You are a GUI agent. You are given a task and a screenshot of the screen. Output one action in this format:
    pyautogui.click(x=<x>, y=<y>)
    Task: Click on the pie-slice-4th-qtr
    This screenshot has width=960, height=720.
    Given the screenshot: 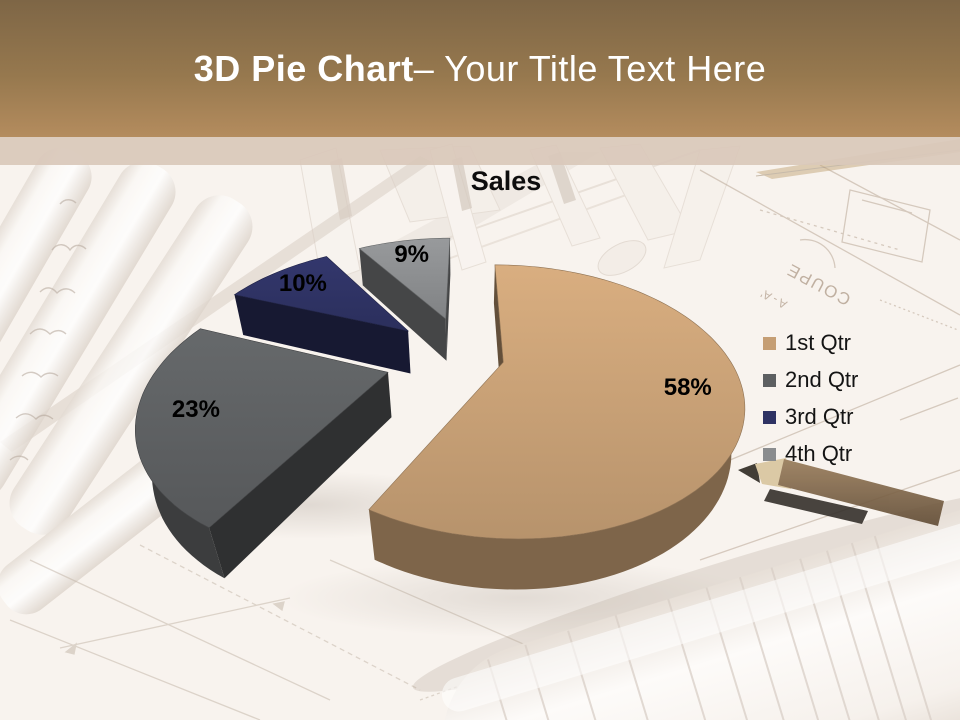 What is the action you would take?
    pyautogui.click(x=404, y=299)
    